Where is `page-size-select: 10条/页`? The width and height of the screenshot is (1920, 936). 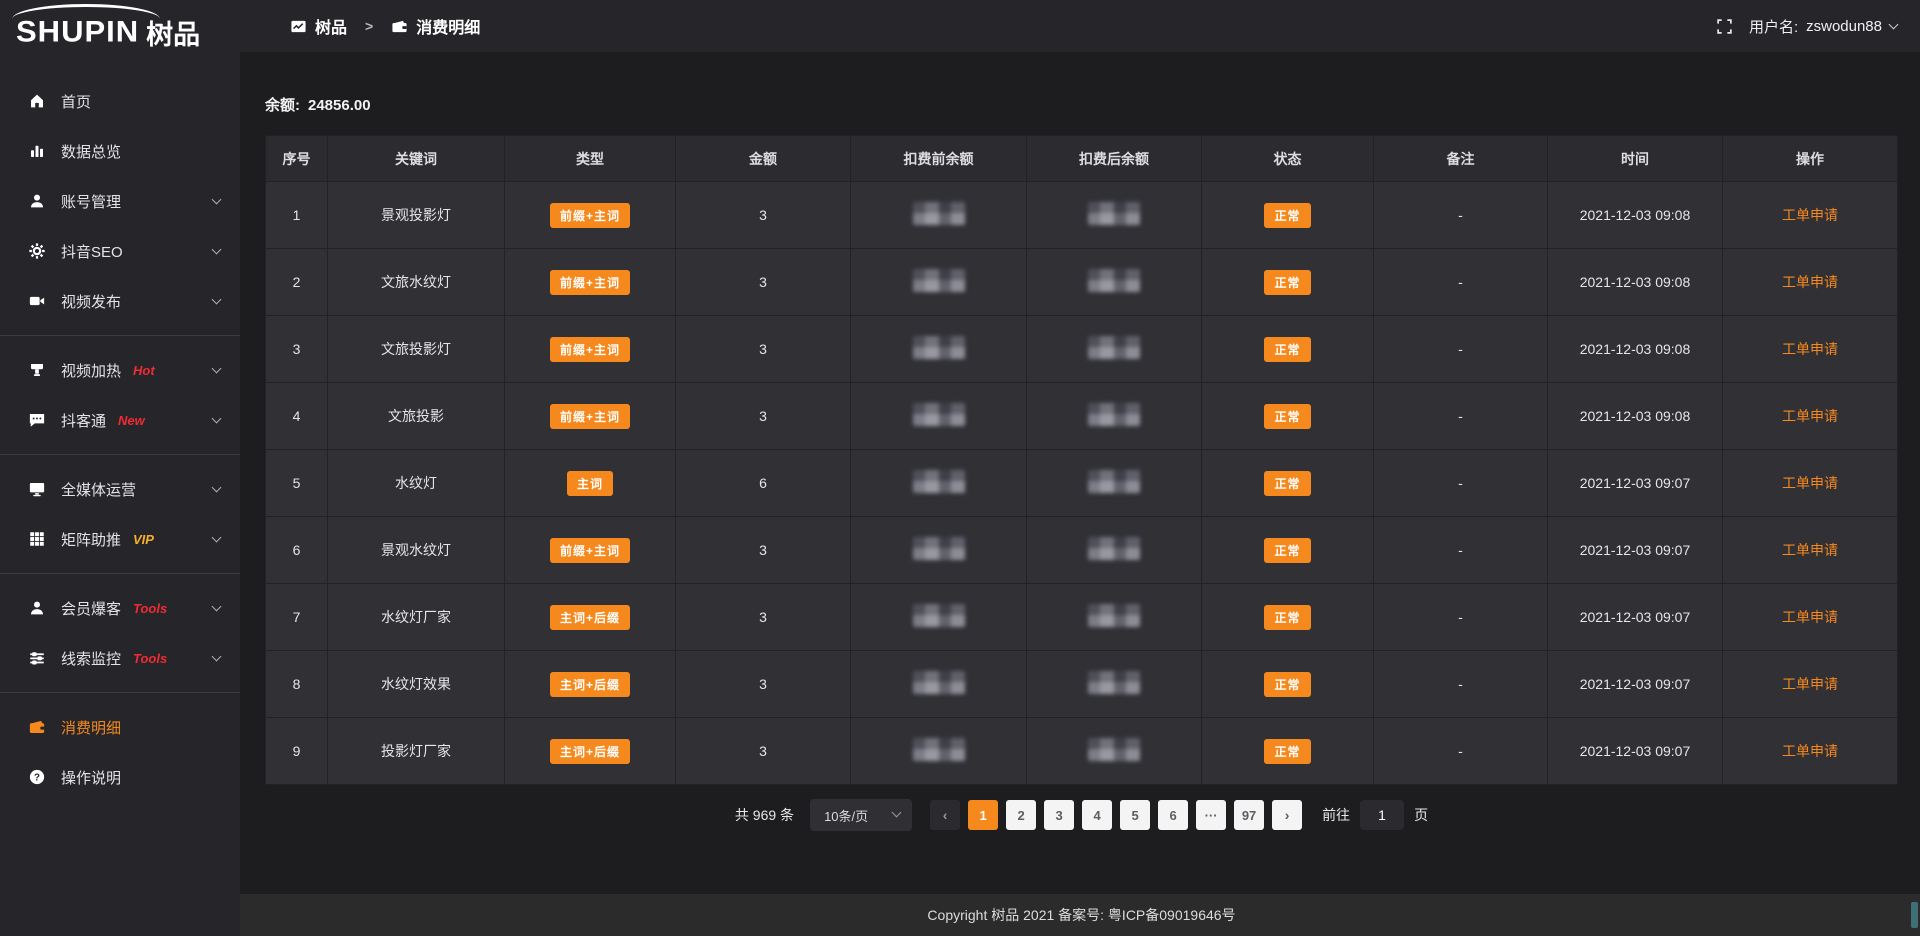 page-size-select: 10条/页 is located at coordinates (861, 815).